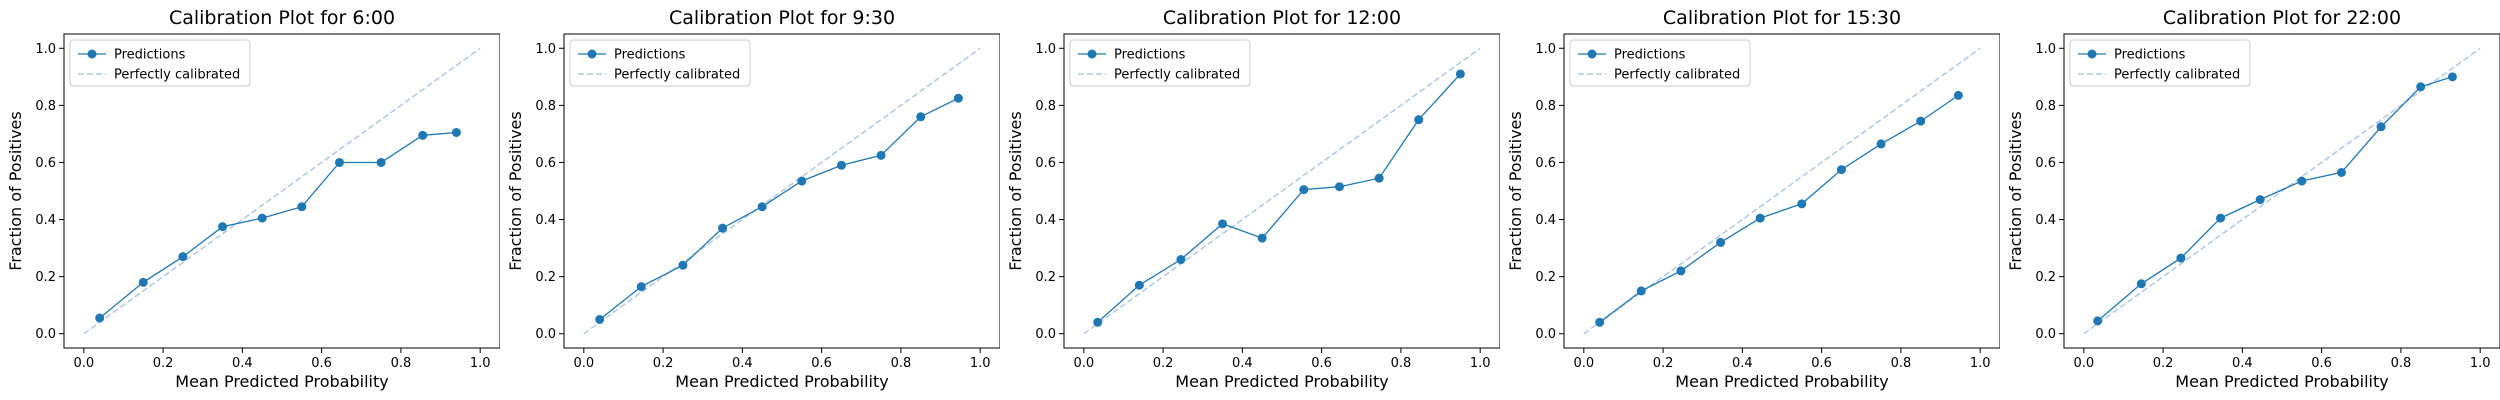 This screenshot has width=2500, height=400. I want to click on axes-frame, so click(281, 191).